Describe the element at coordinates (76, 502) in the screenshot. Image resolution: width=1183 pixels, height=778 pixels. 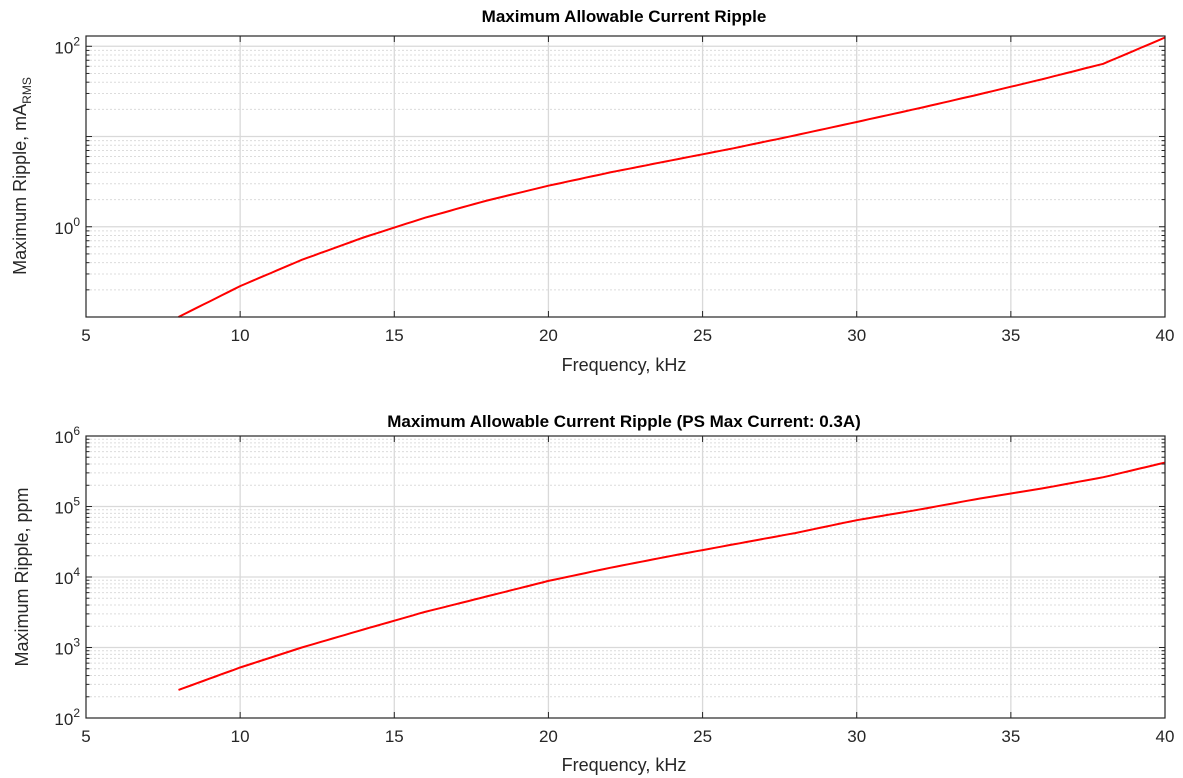
I see `y-tick-exponent: 5` at that location.